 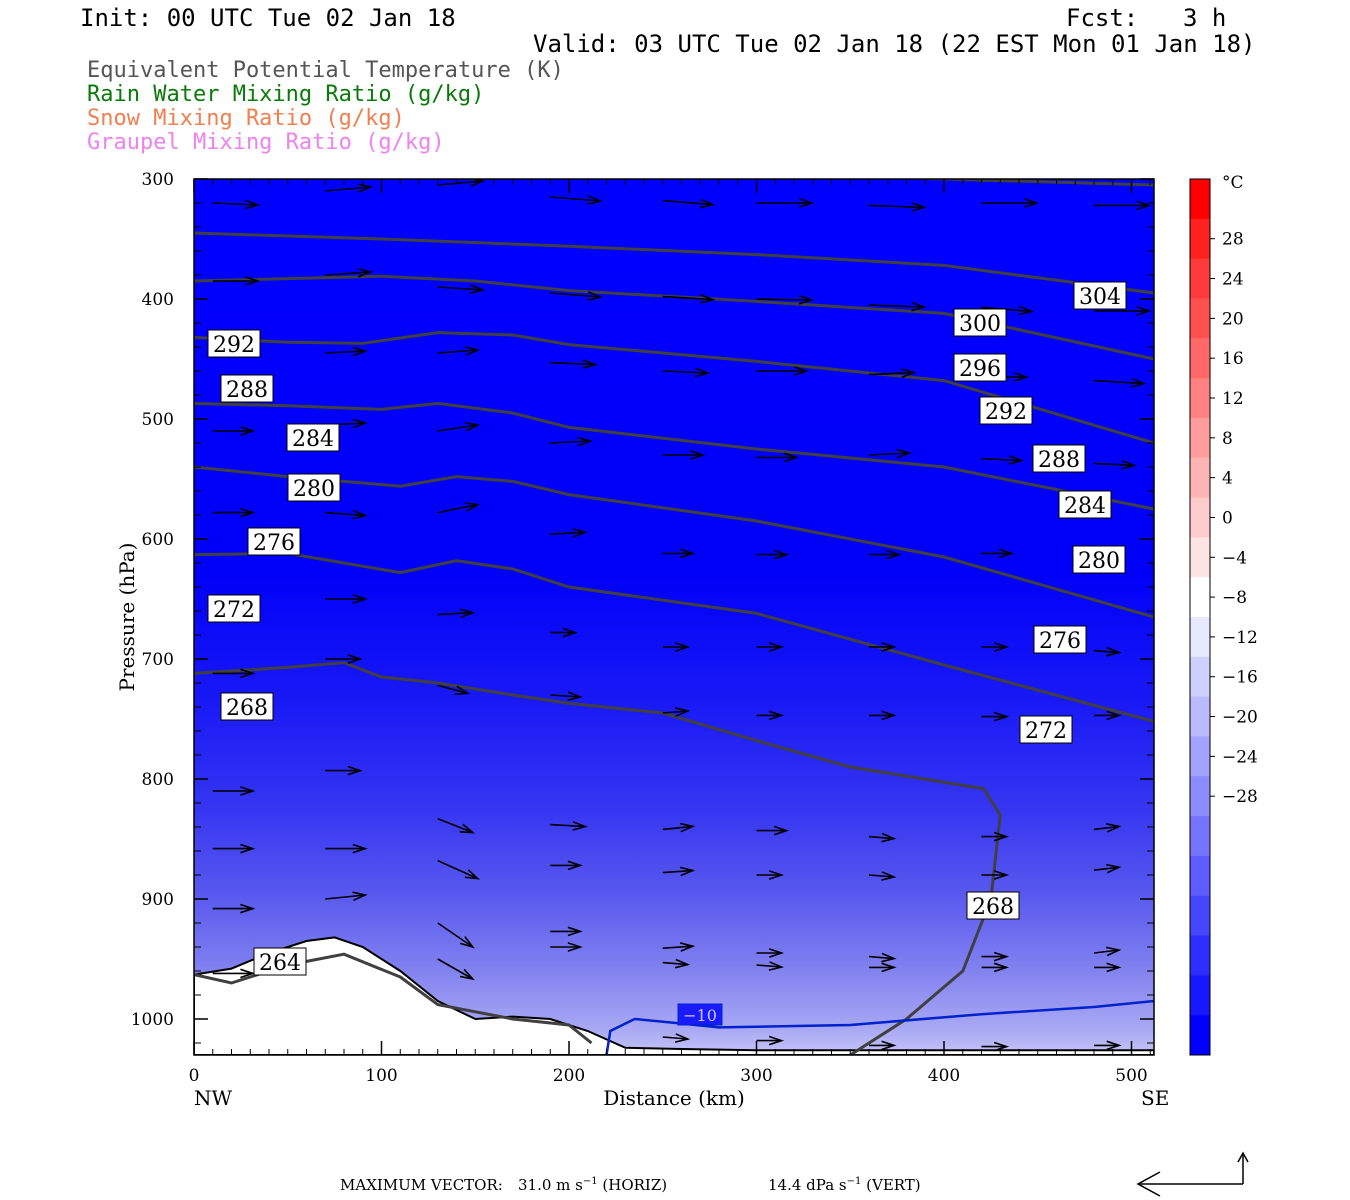 I want to click on legend-snow: Snow Mixing Ratio (g/kg), so click(x=246, y=118).